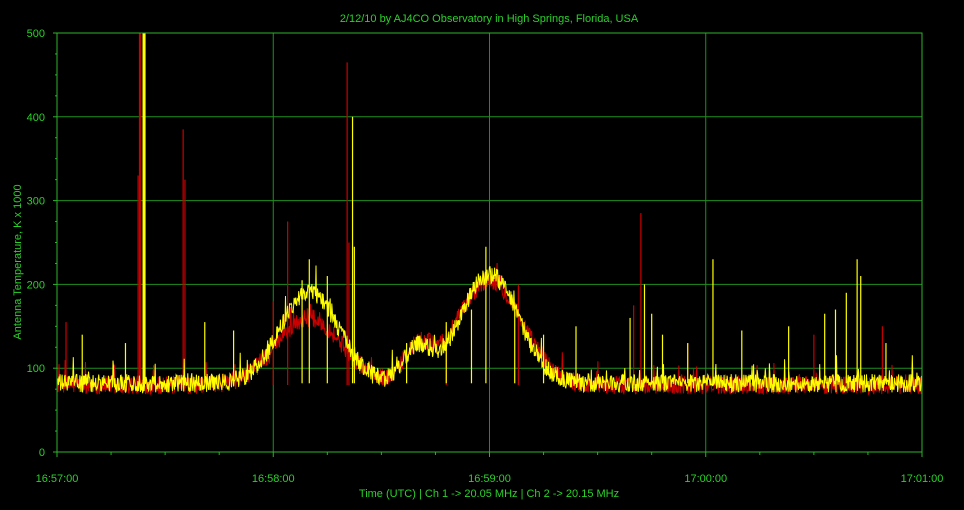 This screenshot has height=510, width=964. Describe the element at coordinates (57, 479) in the screenshot. I see `x-tick-label: 16:57:00` at that location.